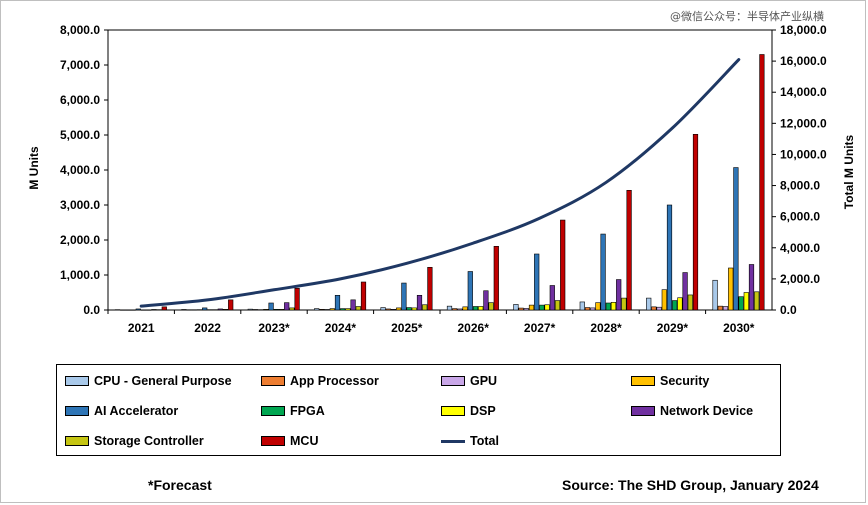 This screenshot has height=505, width=868. Describe the element at coordinates (470, 441) in the screenshot. I see `legend-item: Total` at that location.